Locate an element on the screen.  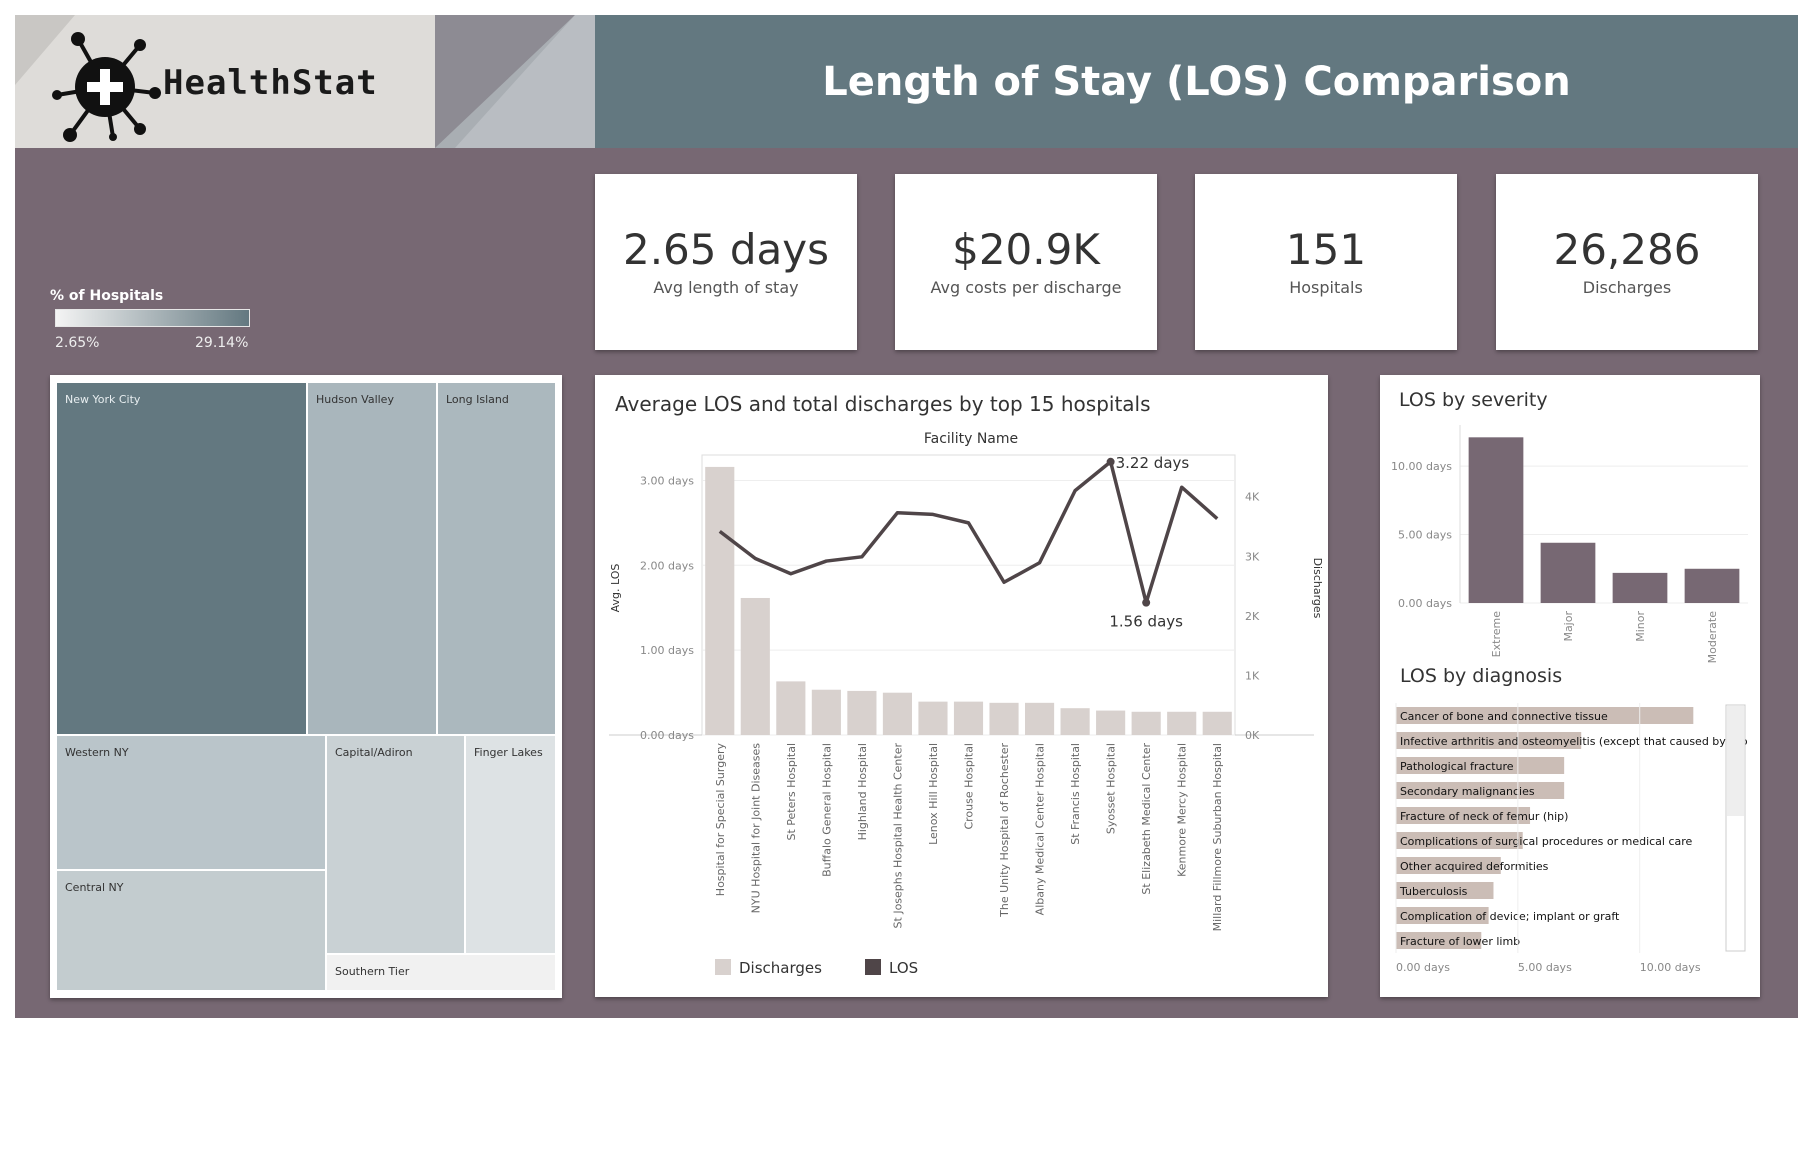
legend-max: 29.14% is located at coordinates (222, 343).